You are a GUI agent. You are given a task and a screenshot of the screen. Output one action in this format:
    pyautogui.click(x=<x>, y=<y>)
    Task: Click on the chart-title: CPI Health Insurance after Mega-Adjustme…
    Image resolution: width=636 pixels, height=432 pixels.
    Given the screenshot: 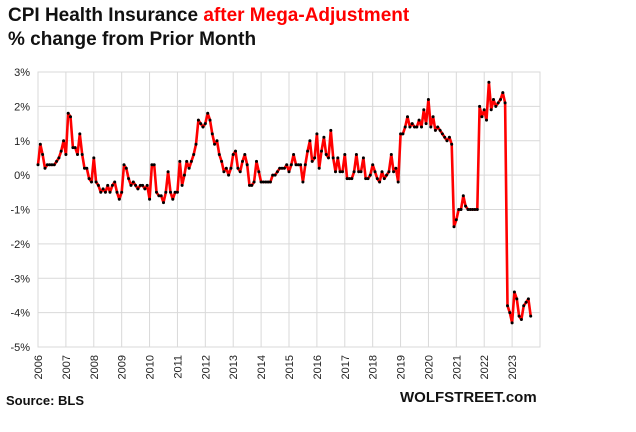 What is the action you would take?
    pyautogui.click(x=208, y=16)
    